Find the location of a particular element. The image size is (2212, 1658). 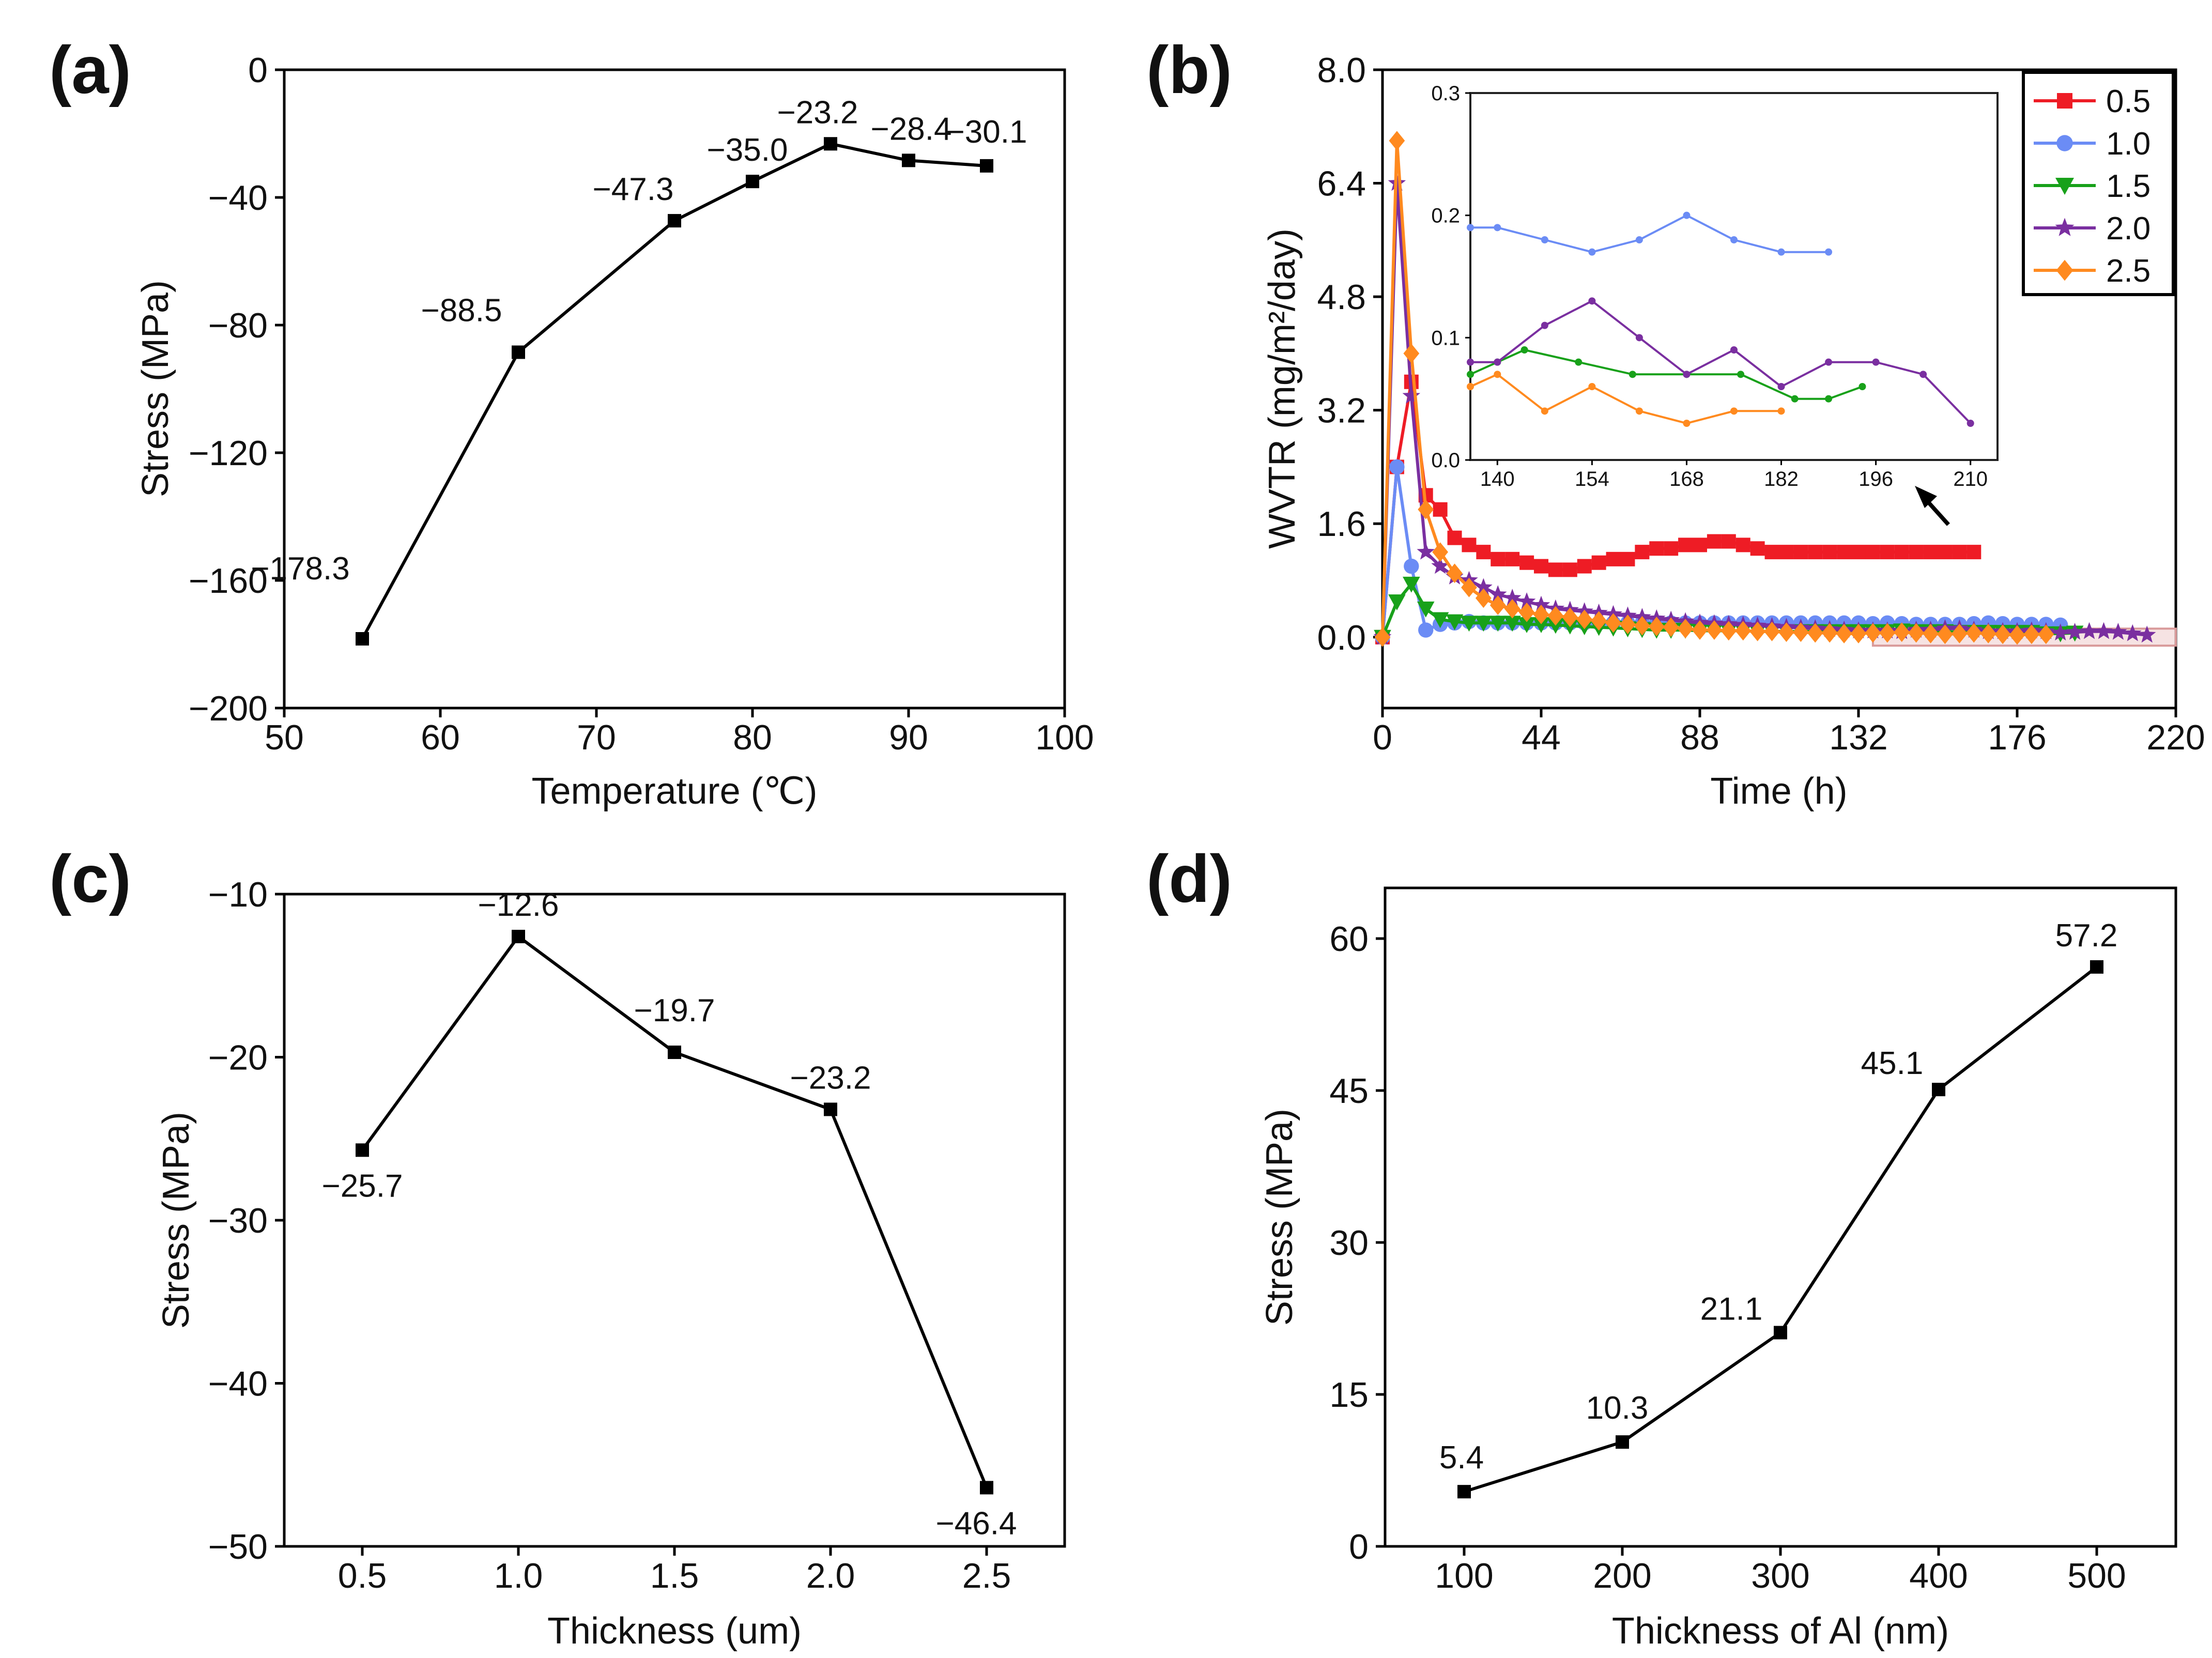

inset-x-tick-label: 154 is located at coordinates (1592, 479).